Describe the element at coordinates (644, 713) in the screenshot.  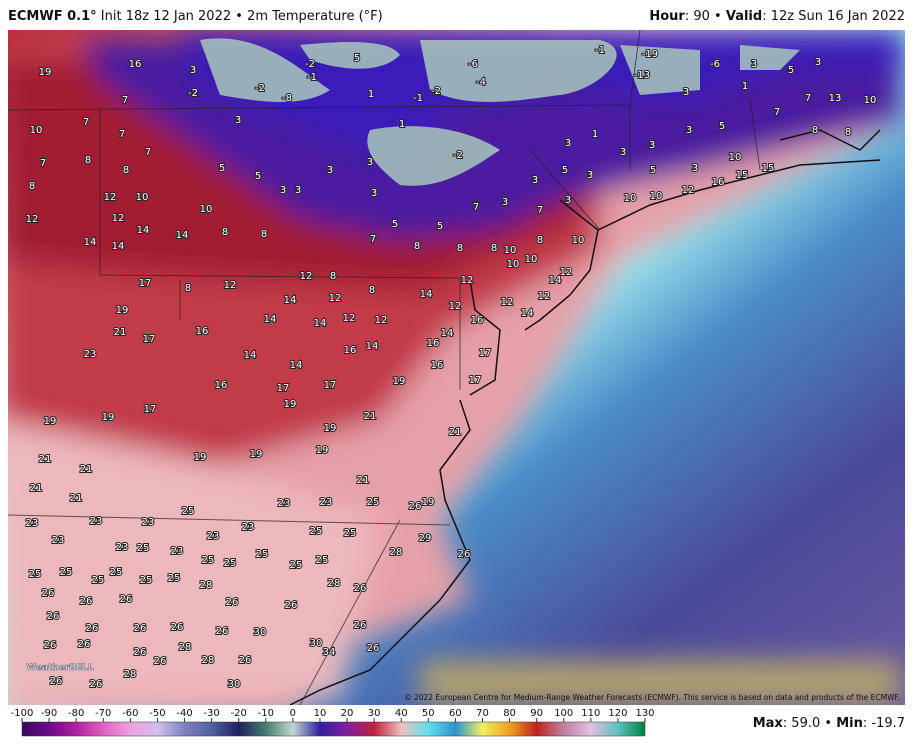
I see `colorbar-tick-label: 130` at that location.